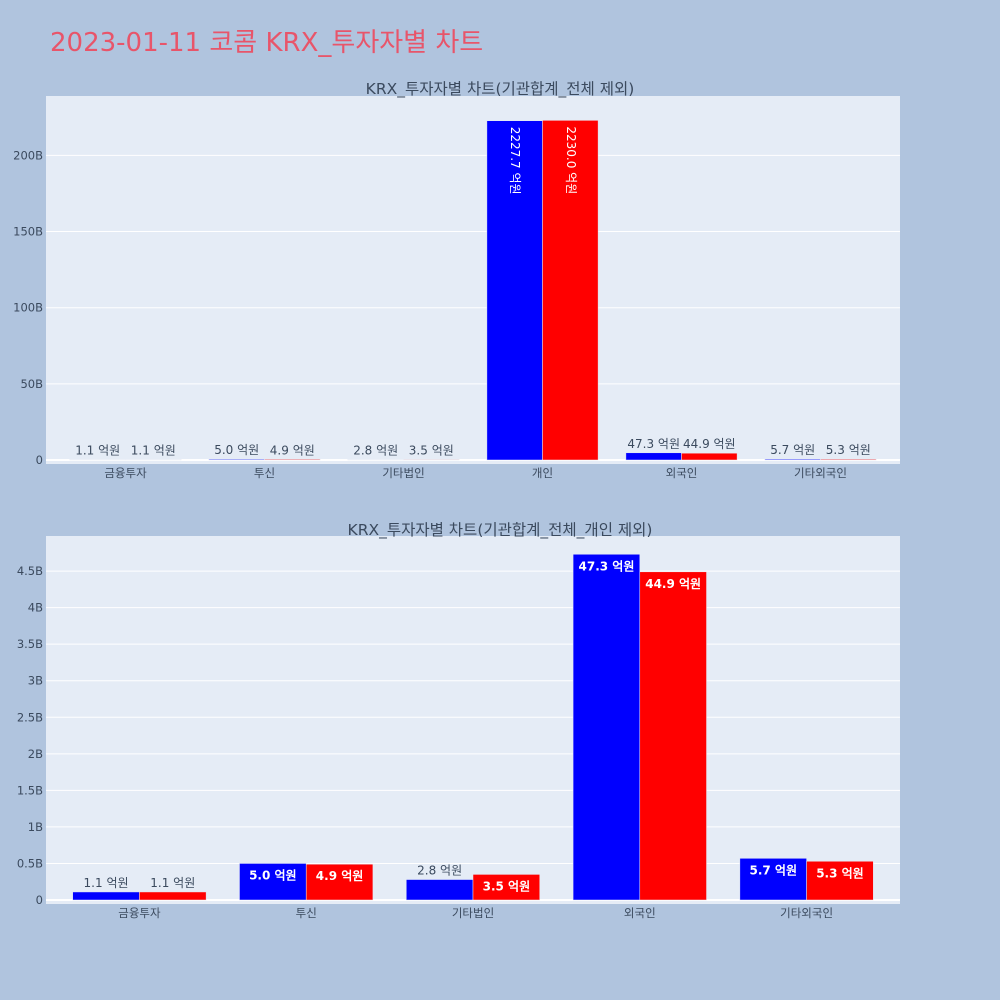 The image size is (1000, 1000). Describe the element at coordinates (35, 827) in the screenshot. I see `y-tick-label: 1B` at that location.